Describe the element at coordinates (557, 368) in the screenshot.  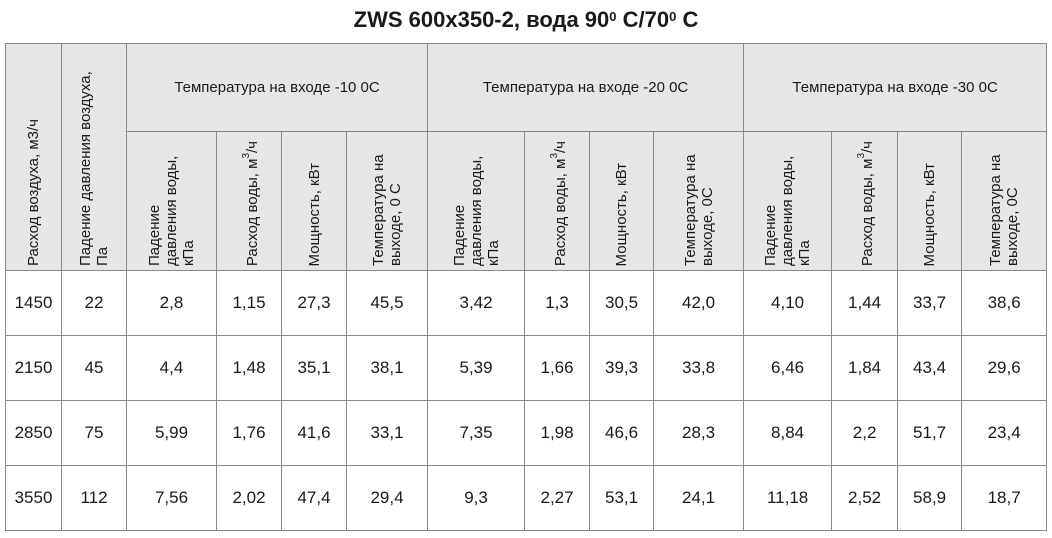
I see `cell-water-flow: 1,66` at that location.